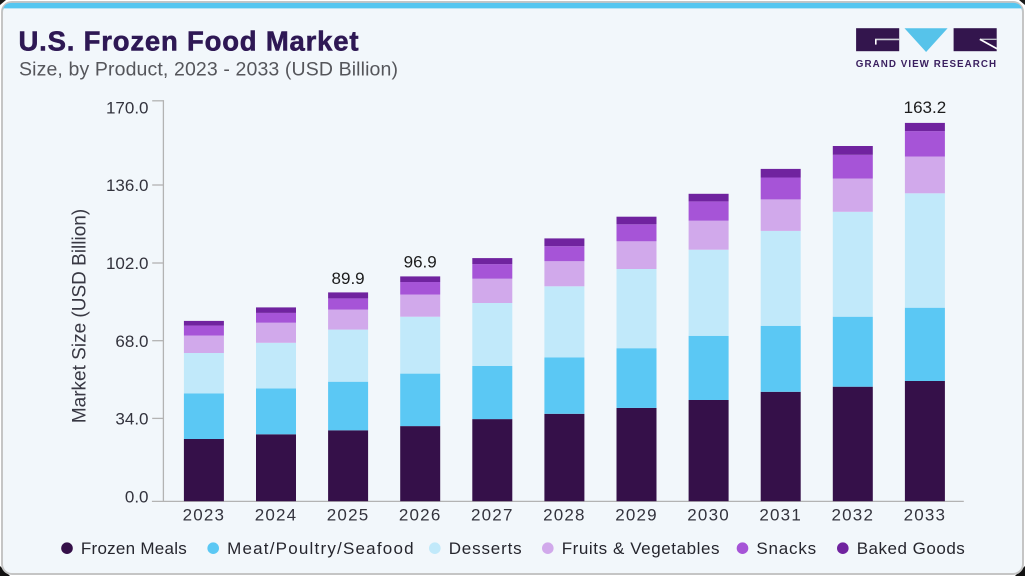 Image resolution: width=1025 pixels, height=576 pixels. What do you see at coordinates (926, 64) in the screenshot?
I see `svg-text: GRAND VIEW RESEARCH` at bounding box center [926, 64].